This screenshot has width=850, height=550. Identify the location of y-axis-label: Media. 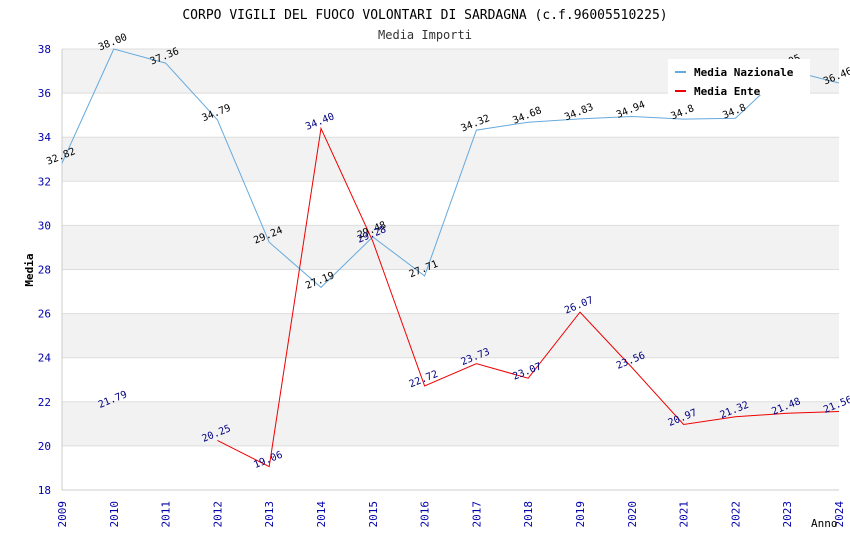
(29, 269).